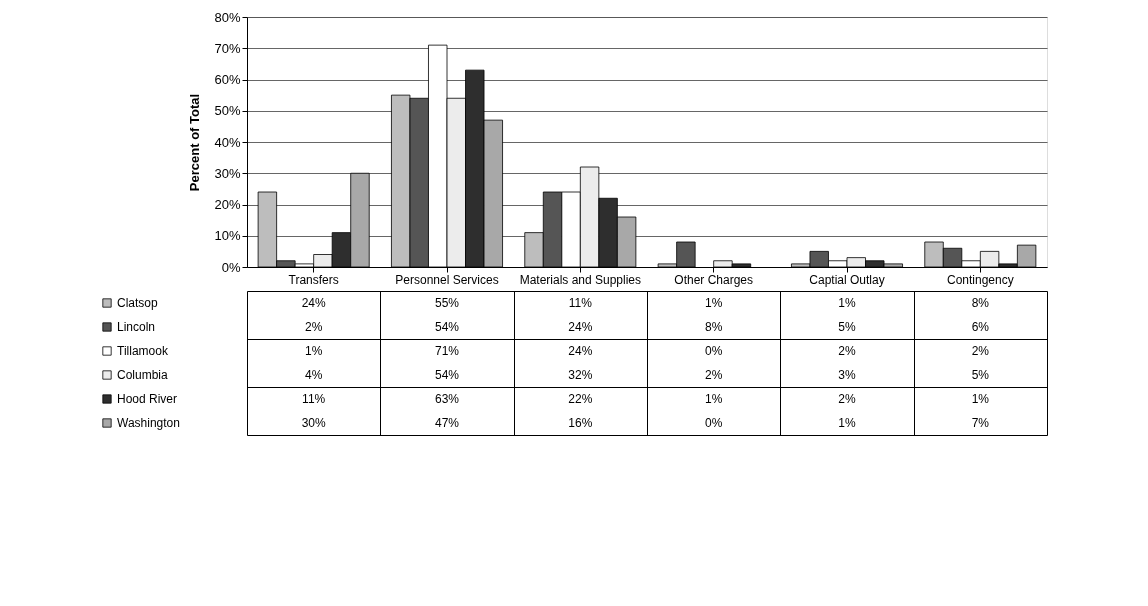 This screenshot has width=1148, height=606. I want to click on y-tick-label: 80%, so click(227, 17).